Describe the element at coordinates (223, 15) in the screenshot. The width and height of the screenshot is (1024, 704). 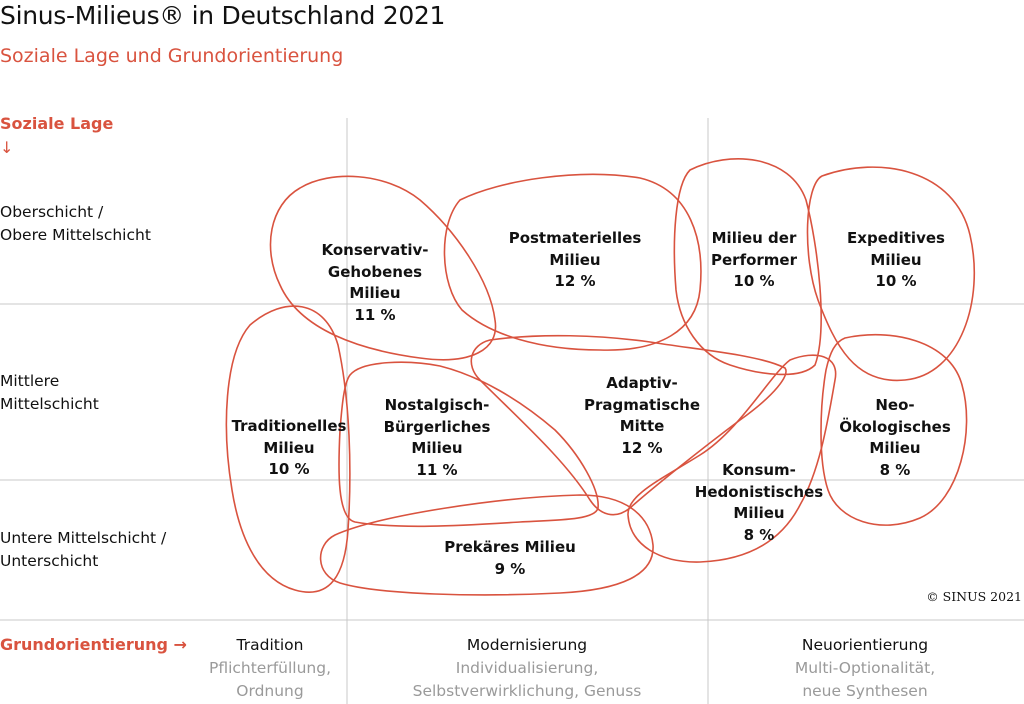
I see `page-title: Sinus-Milieus® in Deutschland 2021` at that location.